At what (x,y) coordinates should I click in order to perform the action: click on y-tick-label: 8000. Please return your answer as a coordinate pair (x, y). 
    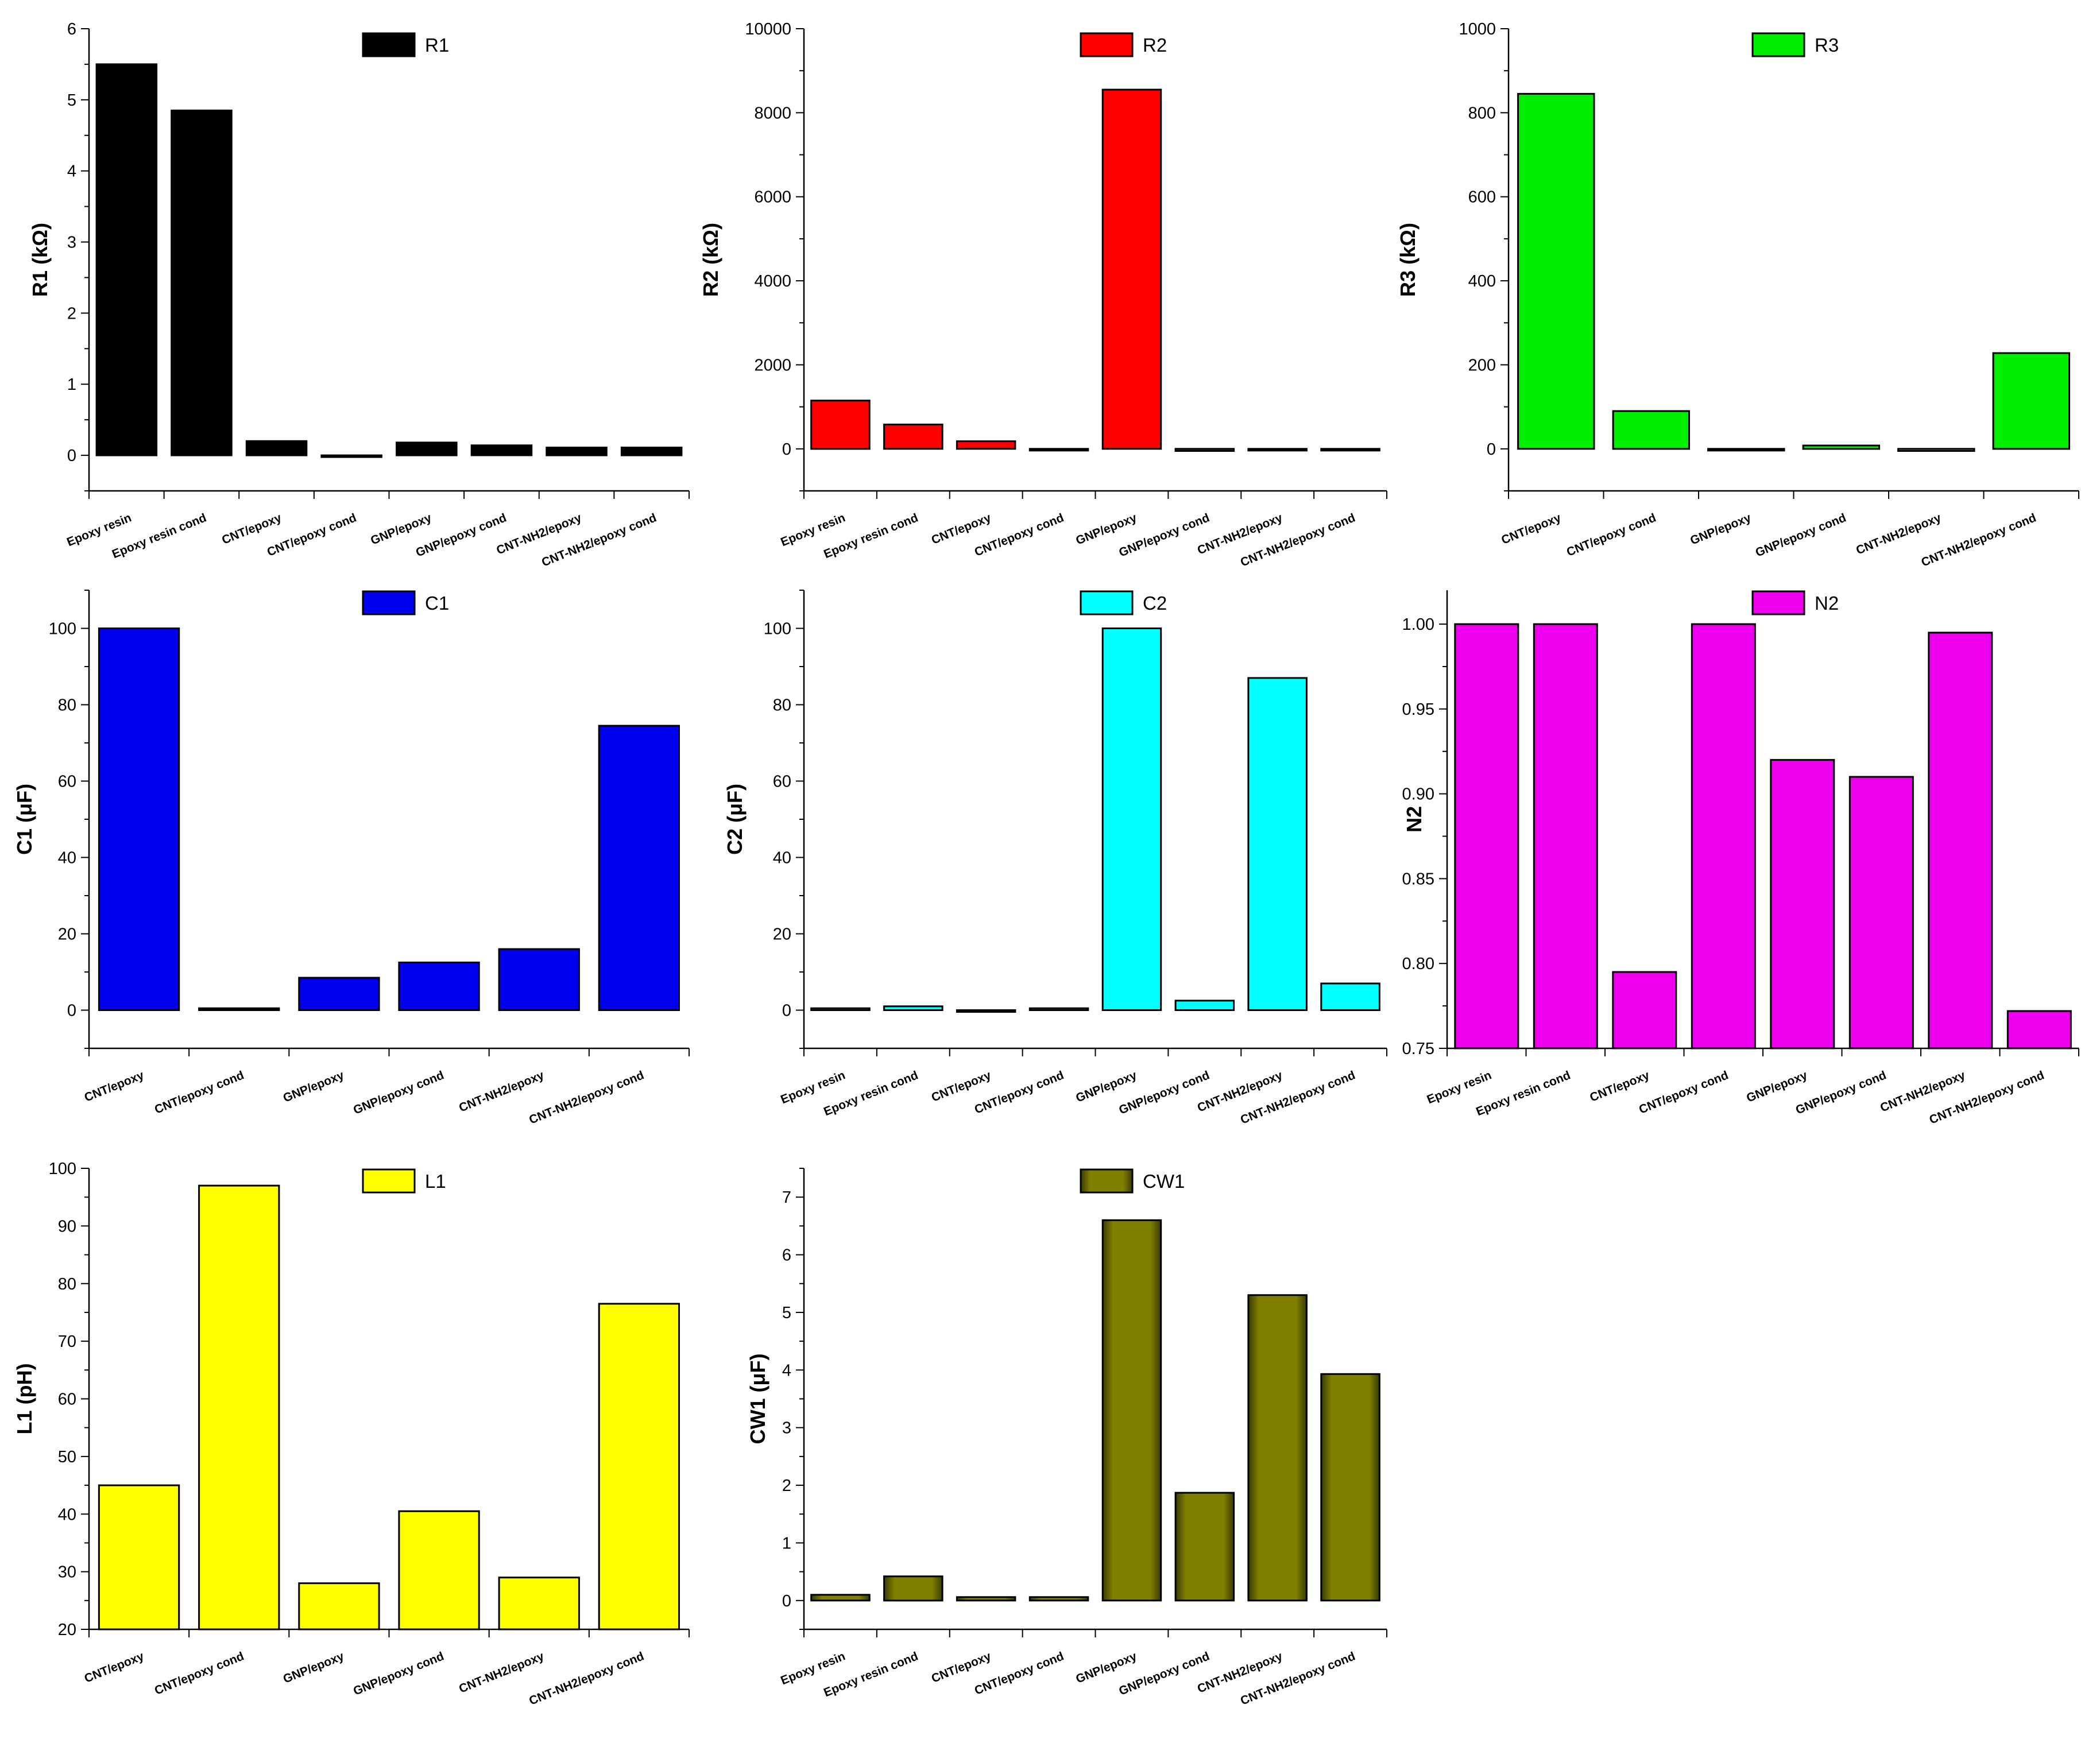
    Looking at the image, I should click on (772, 113).